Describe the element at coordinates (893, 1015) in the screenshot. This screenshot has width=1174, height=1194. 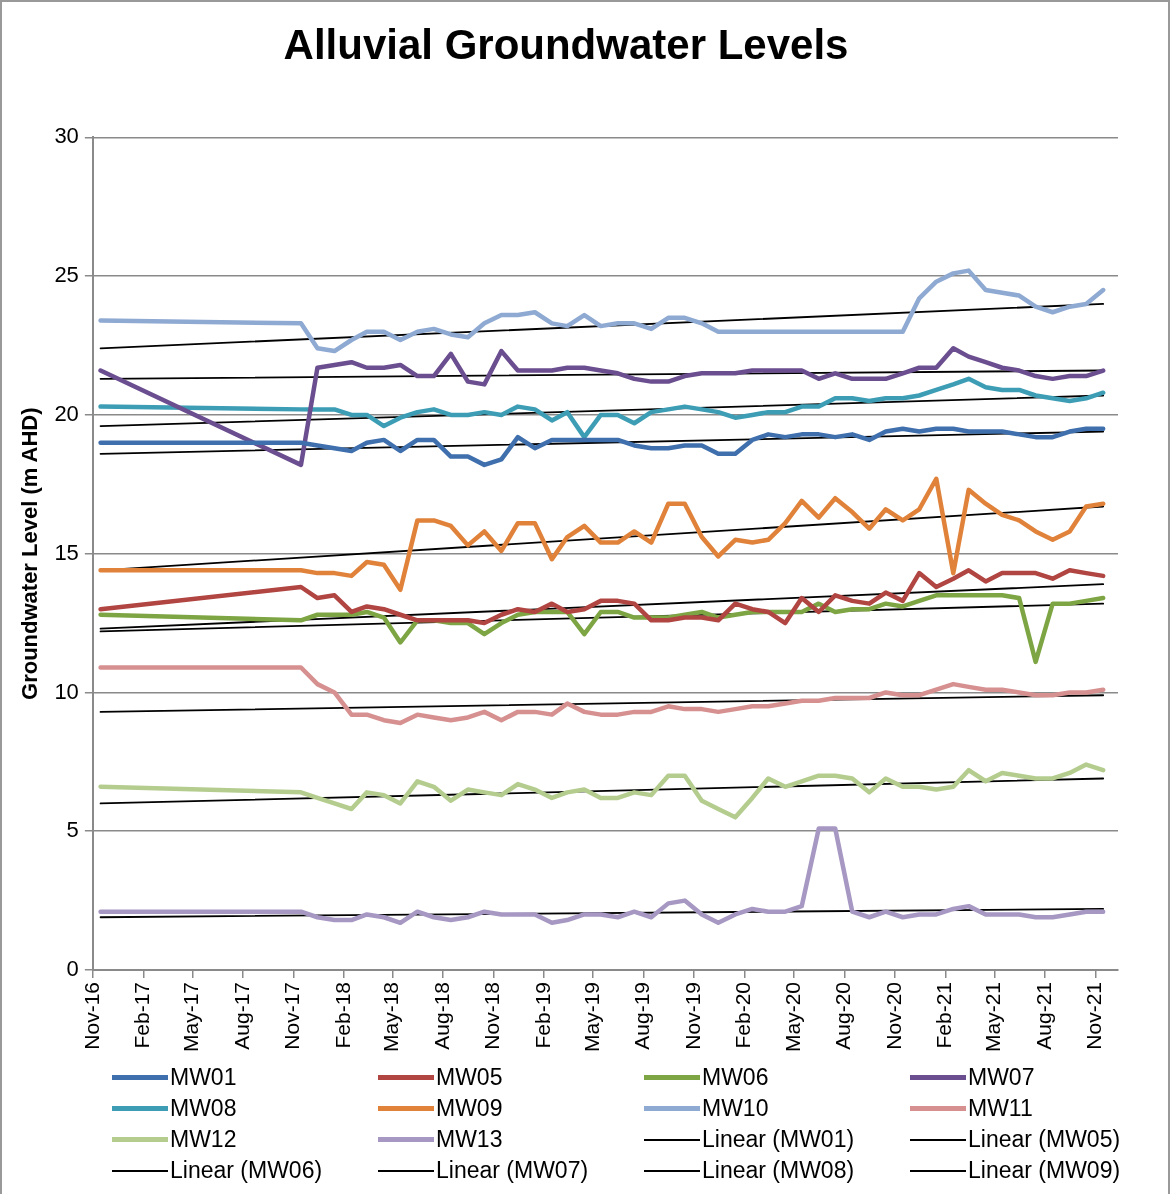
I see `x-tick-label: Nov-20` at that location.